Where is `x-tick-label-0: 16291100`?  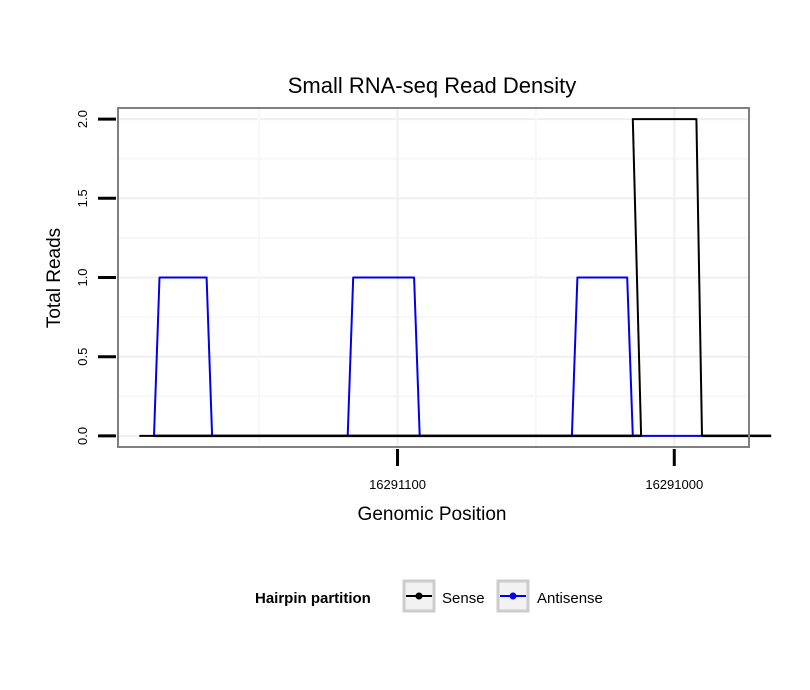
x-tick-label-0: 16291100 is located at coordinates (397, 484).